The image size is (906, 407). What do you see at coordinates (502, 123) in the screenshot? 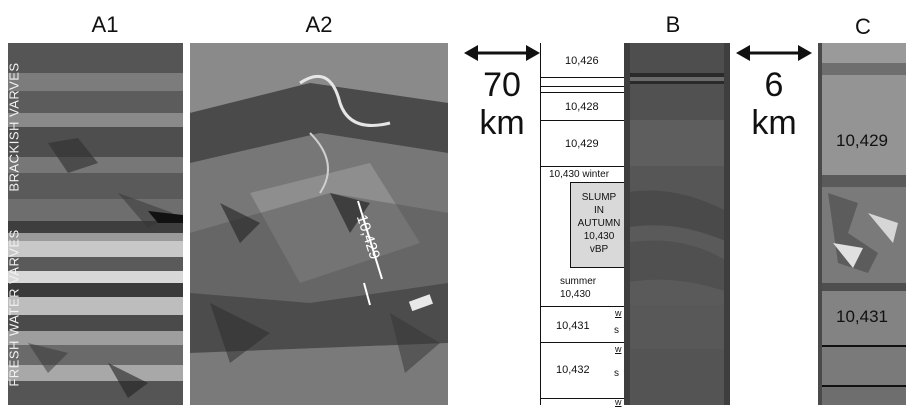
I see `distance-70-unit: km` at bounding box center [502, 123].